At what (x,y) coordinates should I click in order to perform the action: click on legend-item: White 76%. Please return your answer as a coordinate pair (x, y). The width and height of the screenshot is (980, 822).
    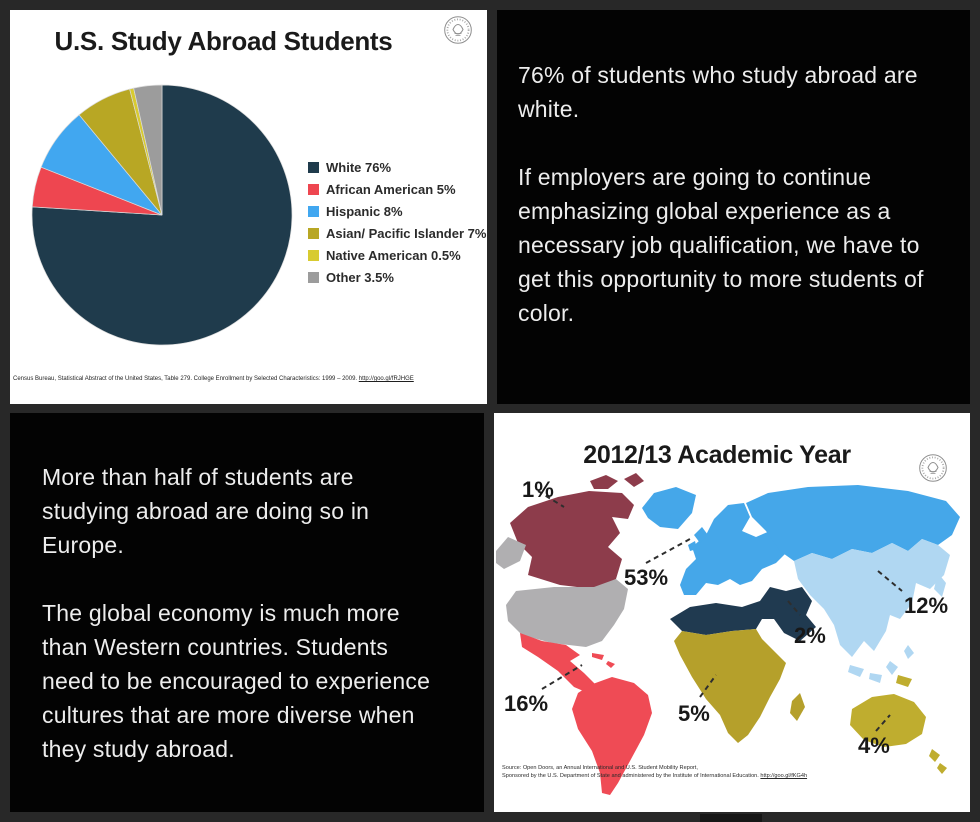
    Looking at the image, I should click on (397, 167).